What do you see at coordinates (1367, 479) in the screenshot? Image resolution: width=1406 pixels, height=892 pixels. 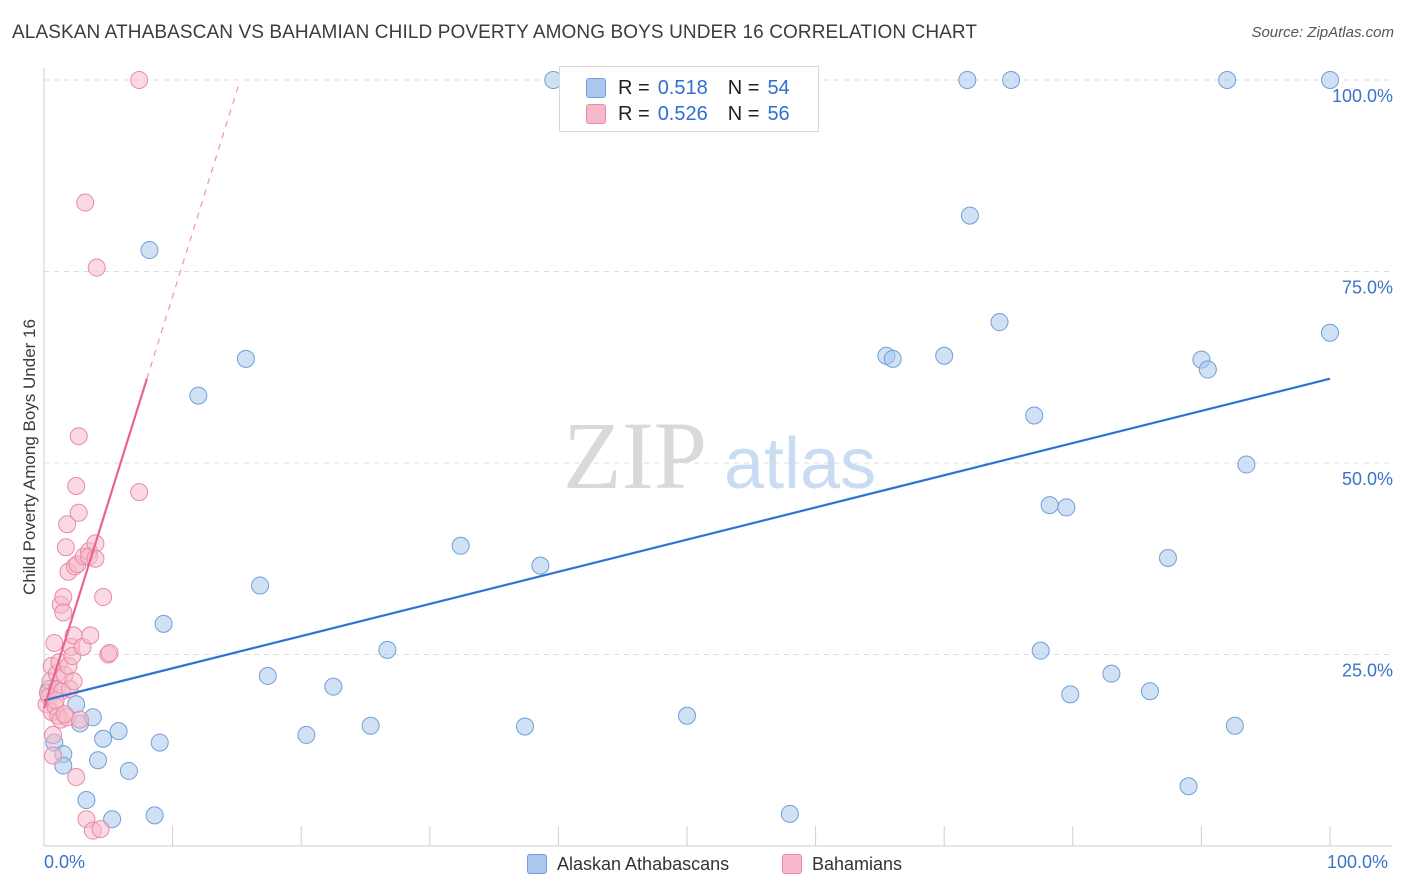 I see `y-tick-label: 50.0%` at bounding box center [1367, 479].